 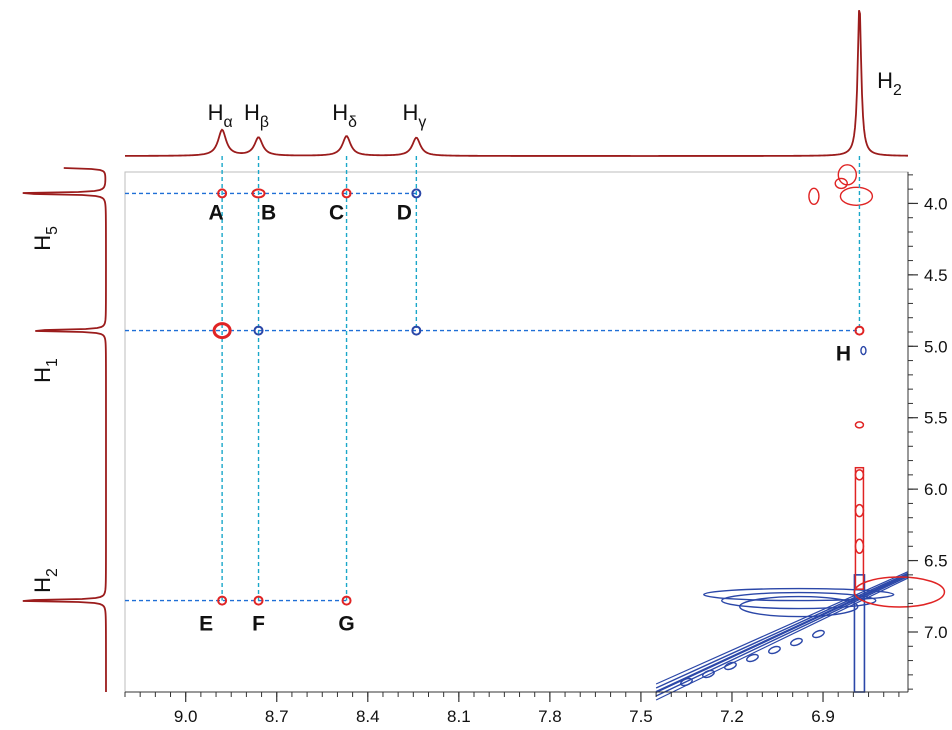 What do you see at coordinates (641, 716) in the screenshot?
I see `x-tick-label: 7.5` at bounding box center [641, 716].